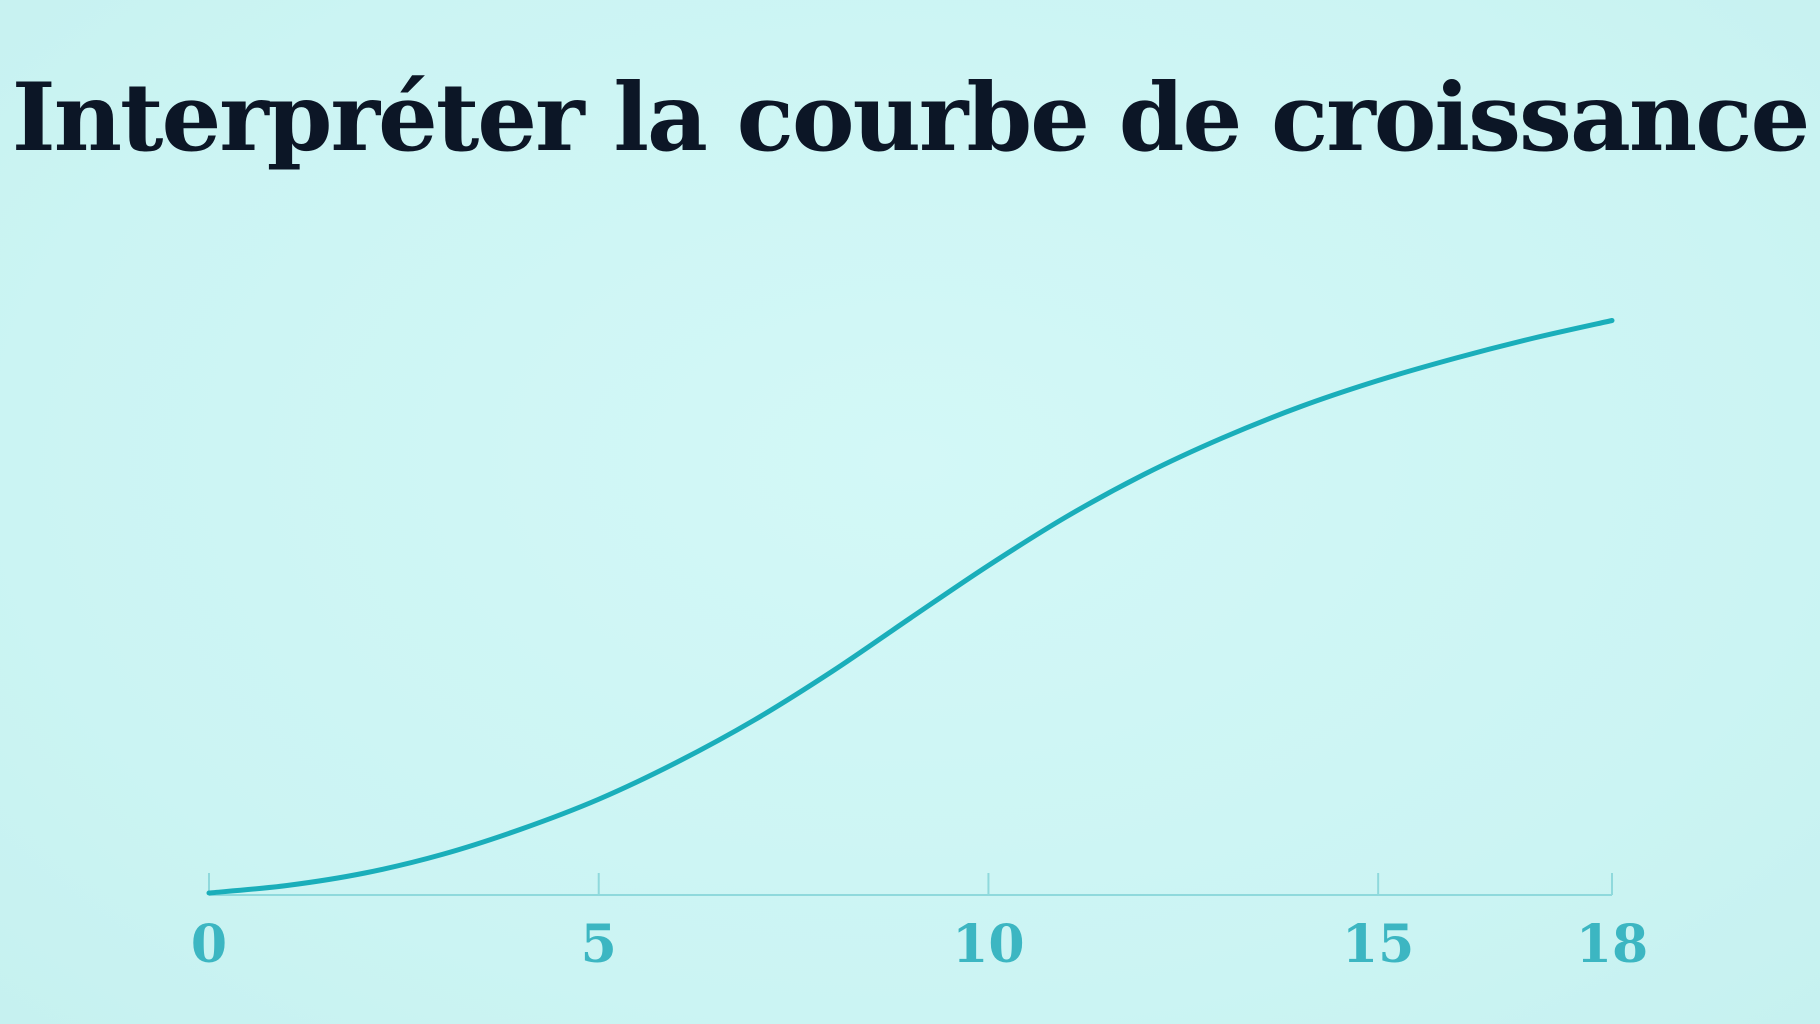 Image resolution: width=1820 pixels, height=1024 pixels. Describe the element at coordinates (919, 924) in the screenshot. I see `x-axis: 0 5 10 15 18` at that location.